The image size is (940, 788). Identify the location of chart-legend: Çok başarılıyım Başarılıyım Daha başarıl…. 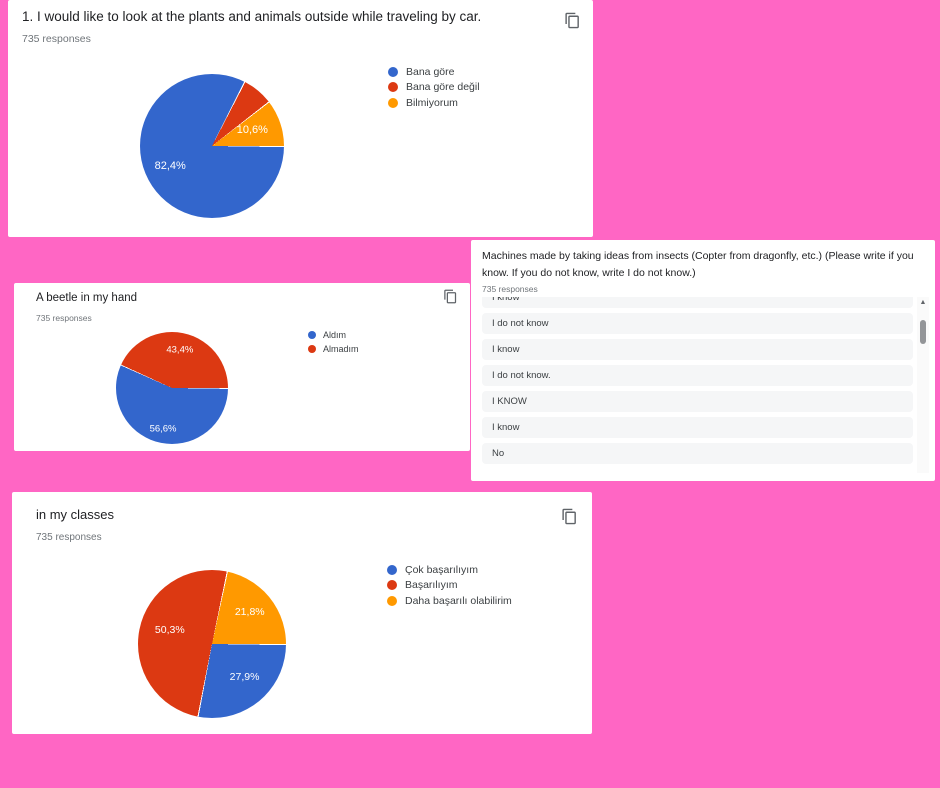
(449, 587).